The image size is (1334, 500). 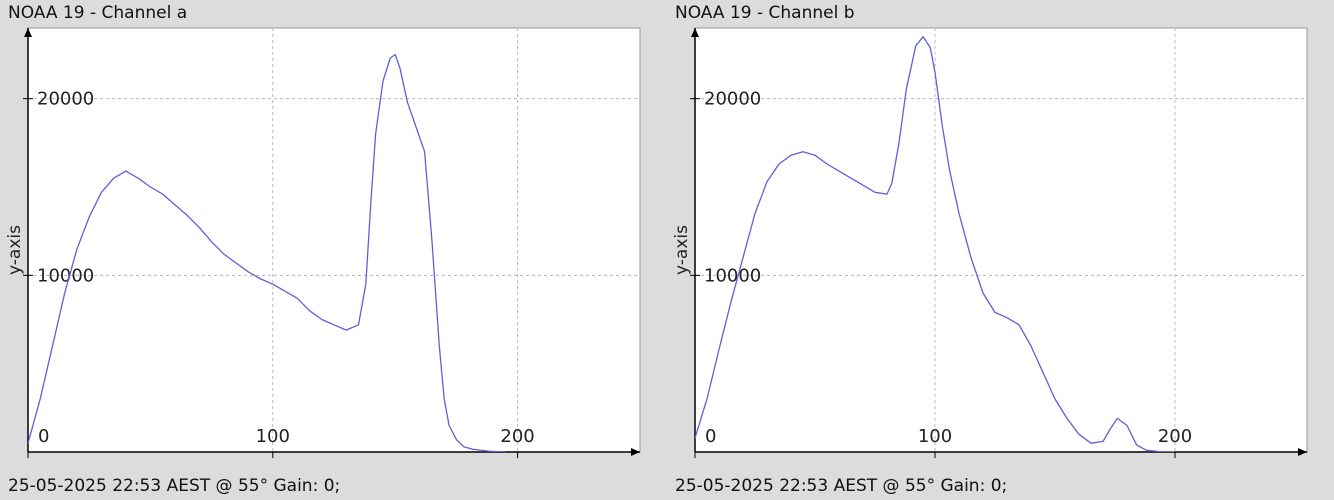 I want to click on chart-title: NOAA 19 - Channel a, so click(x=98, y=13).